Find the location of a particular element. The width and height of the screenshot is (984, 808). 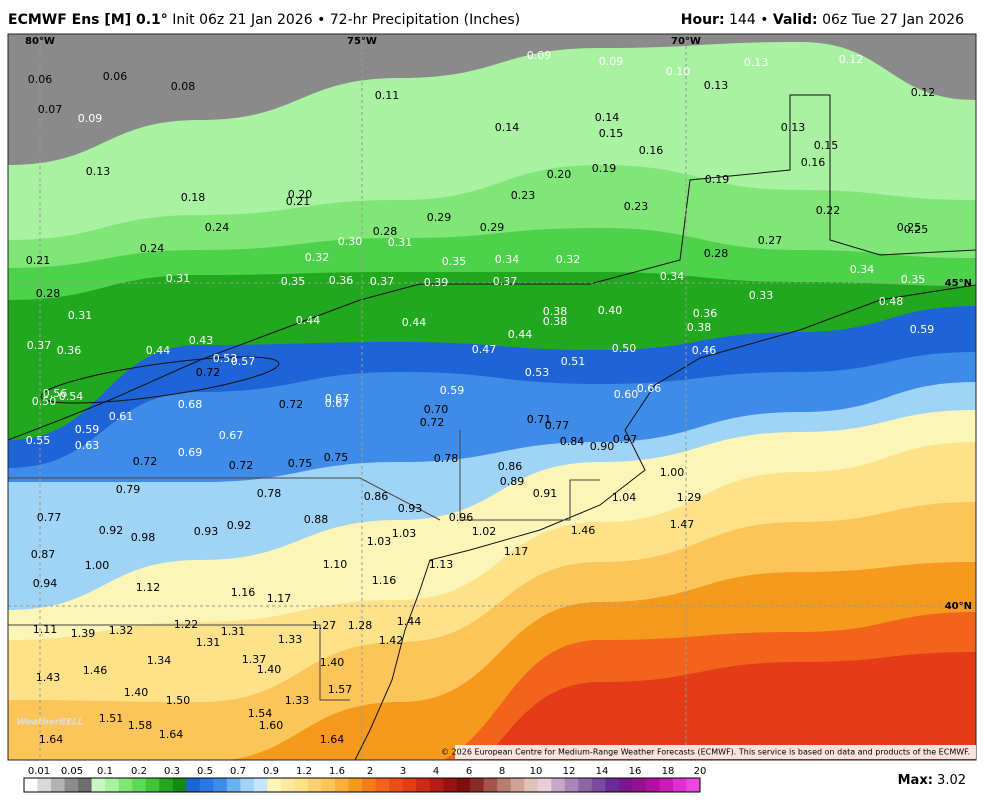

value-label: 1.02 is located at coordinates (484, 531).